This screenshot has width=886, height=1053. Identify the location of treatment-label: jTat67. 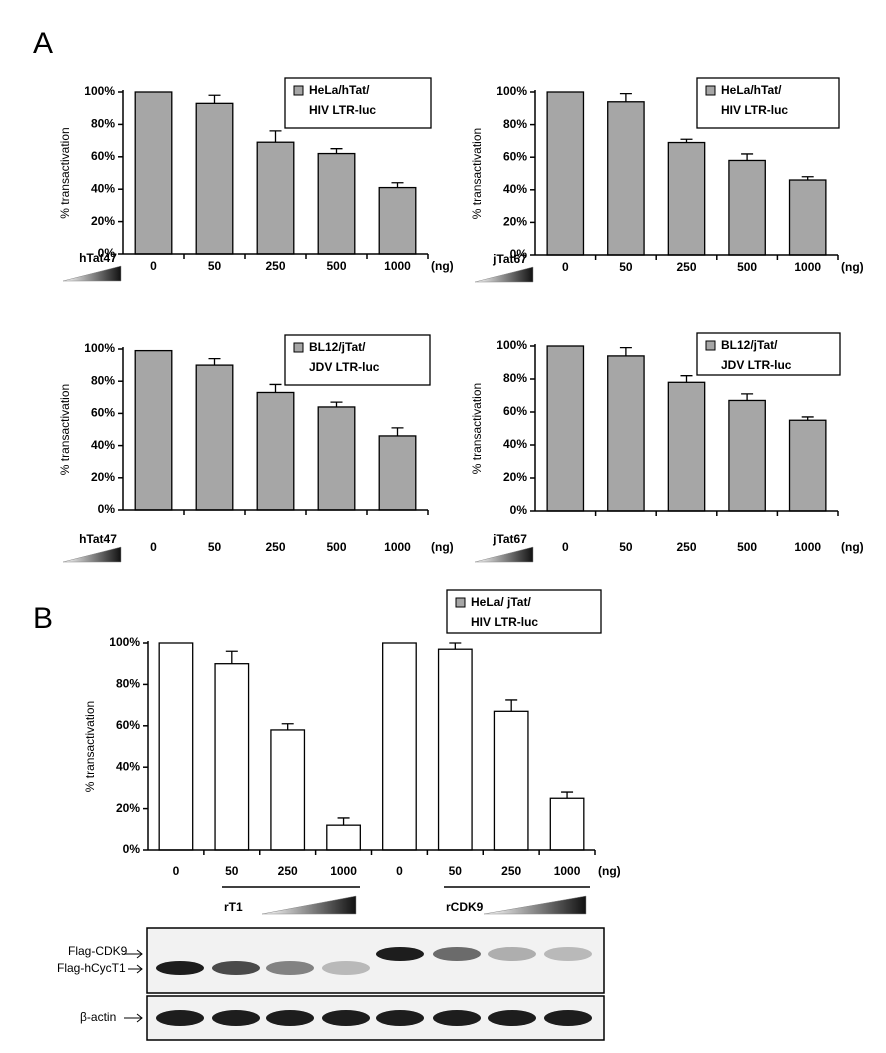
(509, 259).